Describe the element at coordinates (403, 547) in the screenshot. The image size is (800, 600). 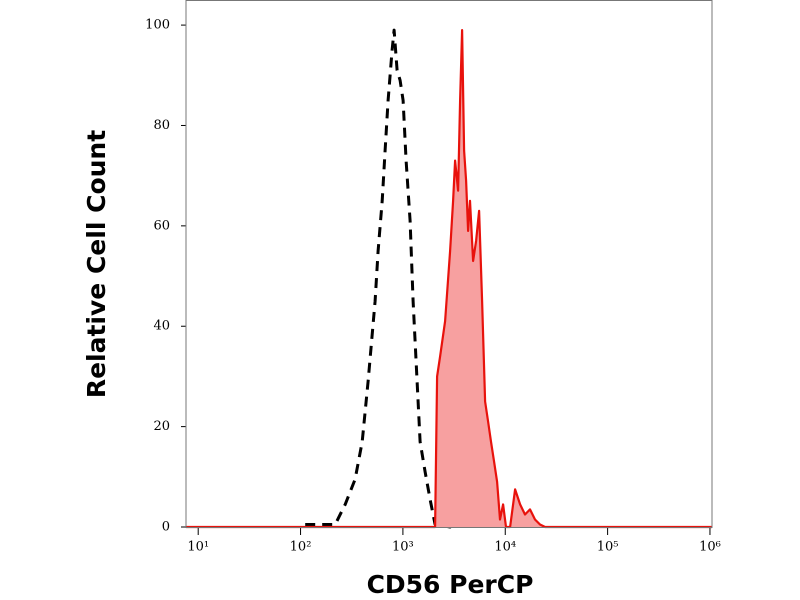
I see `x-tick-label: 10³` at that location.